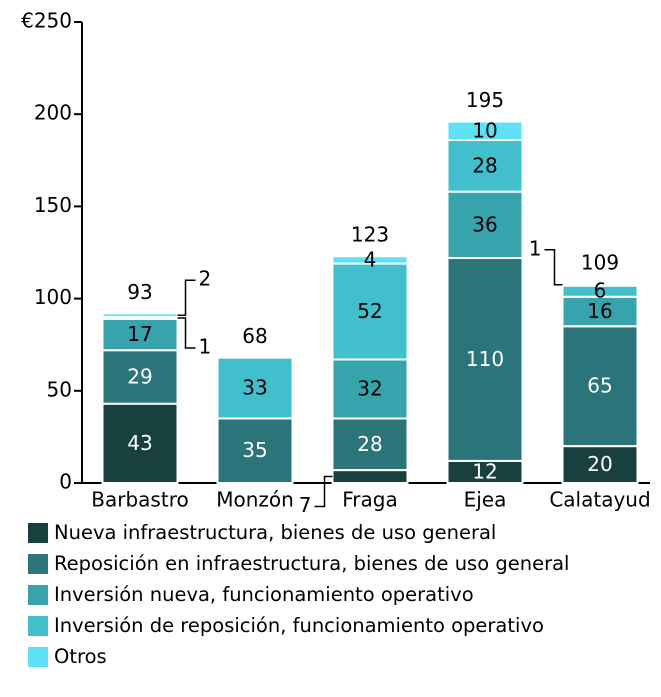 This screenshot has width=661, height=697. I want to click on data-label: 36, so click(484, 224).